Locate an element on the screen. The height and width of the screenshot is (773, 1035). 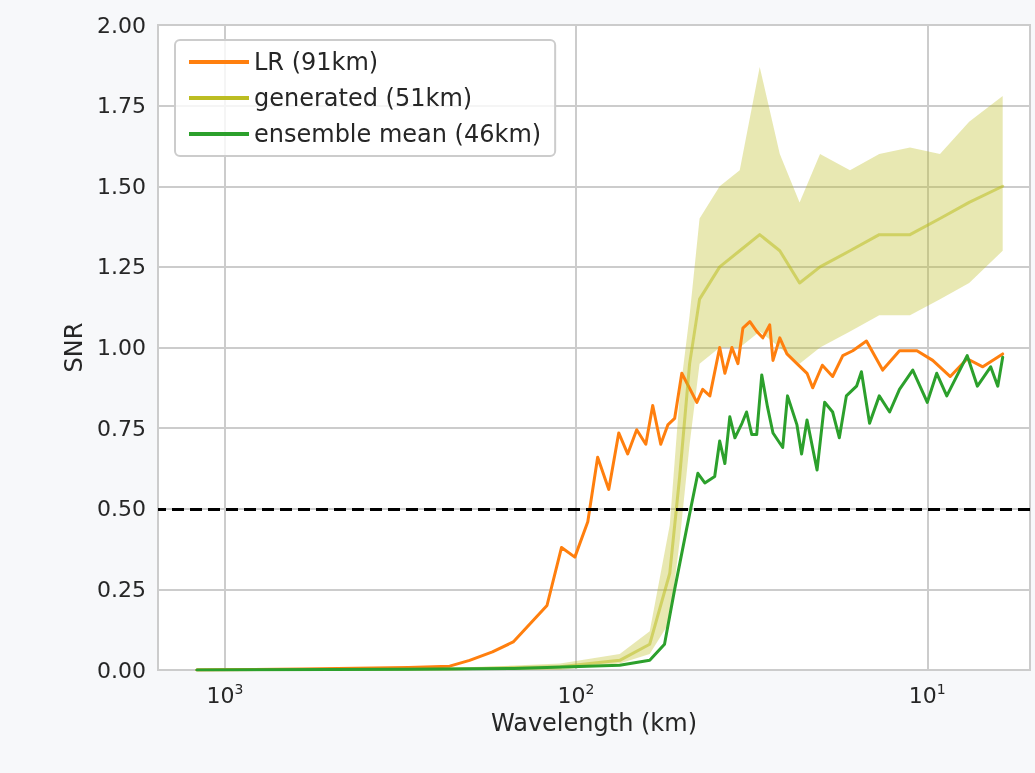
legend-label: LR (91km) is located at coordinates (316, 62).